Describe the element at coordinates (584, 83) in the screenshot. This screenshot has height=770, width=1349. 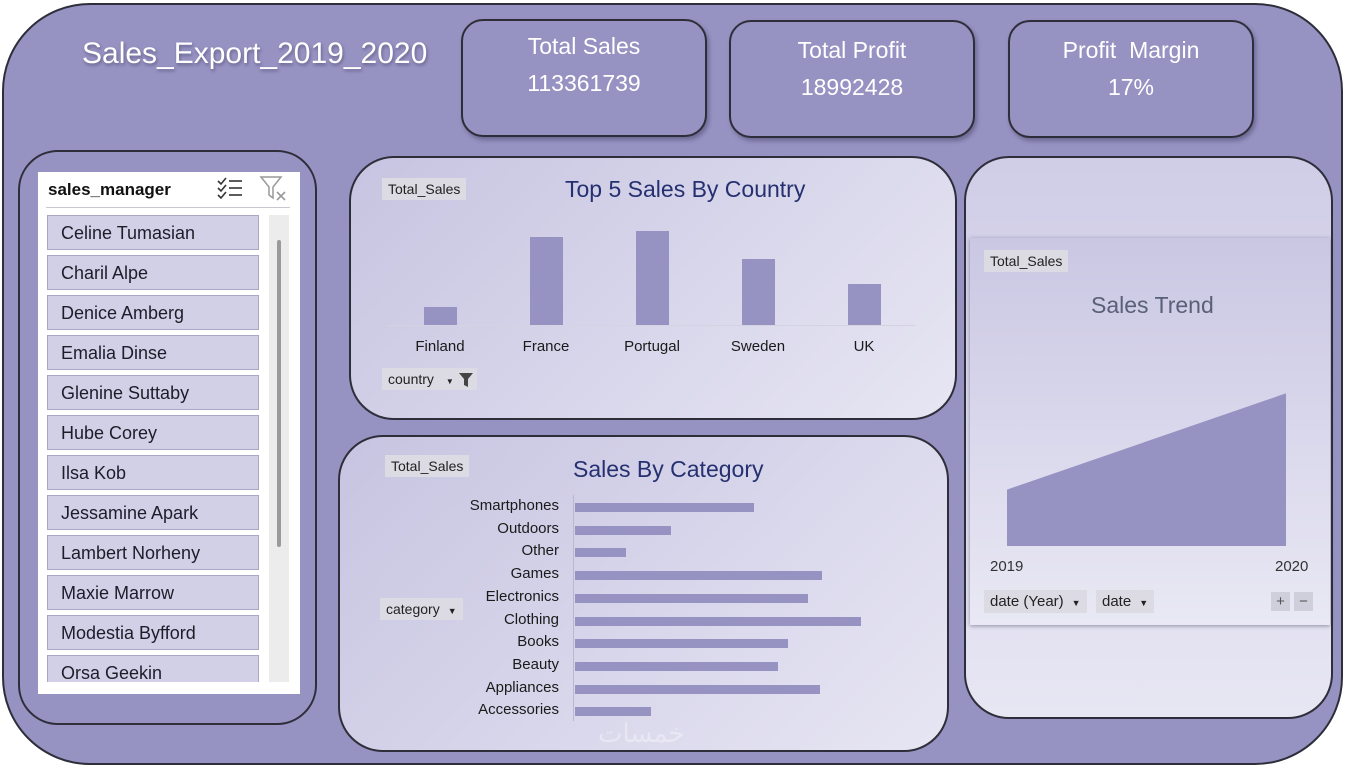
I see `kpi-value: 113361739` at that location.